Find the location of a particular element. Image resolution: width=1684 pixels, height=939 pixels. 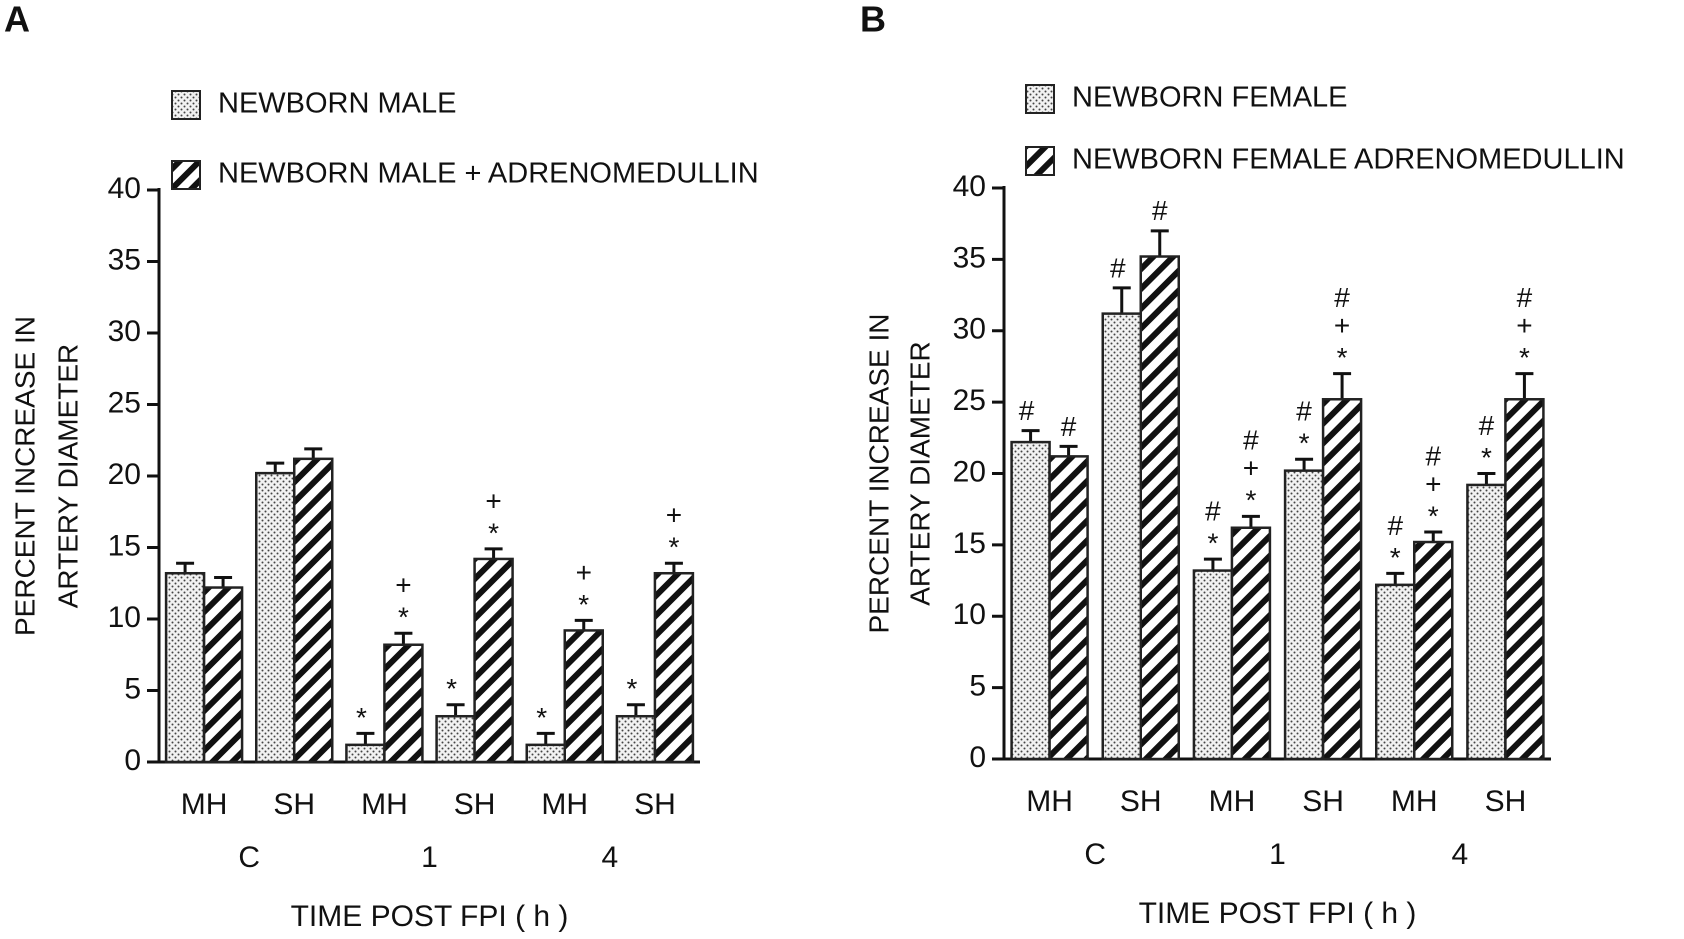

y-tick-label: 20 is located at coordinates (124, 474).